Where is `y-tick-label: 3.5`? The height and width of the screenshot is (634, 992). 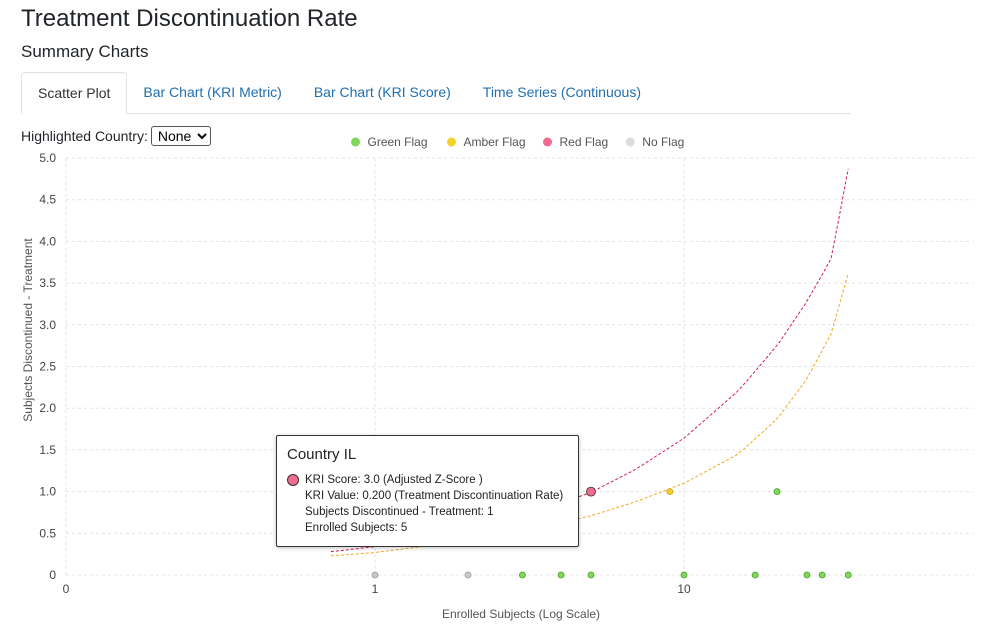 y-tick-label: 3.5 is located at coordinates (47, 283).